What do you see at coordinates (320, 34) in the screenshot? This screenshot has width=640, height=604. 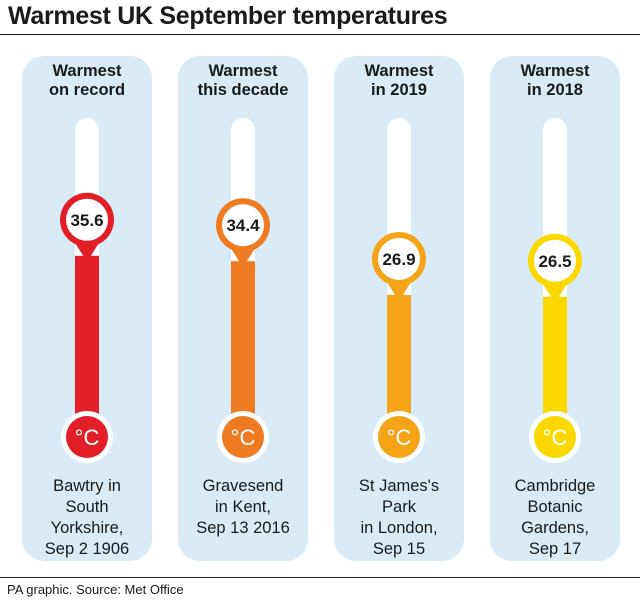 I see `title-divider` at bounding box center [320, 34].